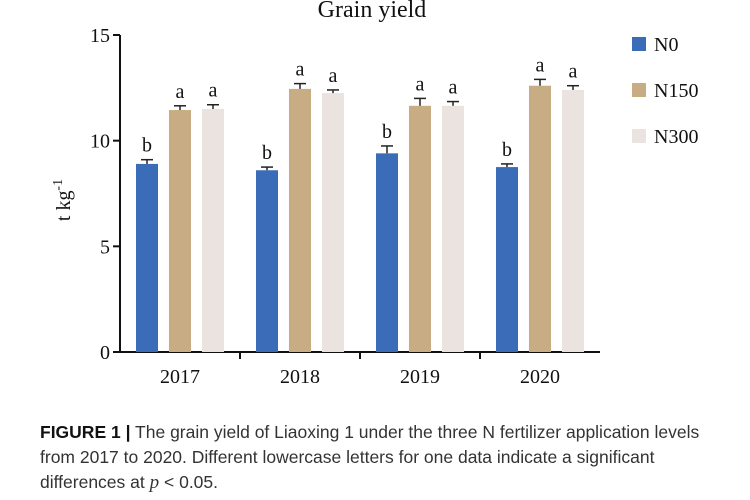 Image resolution: width=750 pixels, height=500 pixels. Describe the element at coordinates (639, 90) in the screenshot. I see `legend-swatch-n150` at that location.